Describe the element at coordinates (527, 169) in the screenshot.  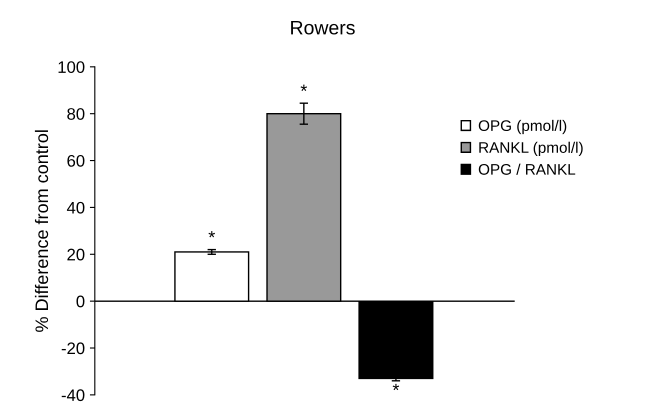
I see `legend-label: OPG / RANKL` at that location.